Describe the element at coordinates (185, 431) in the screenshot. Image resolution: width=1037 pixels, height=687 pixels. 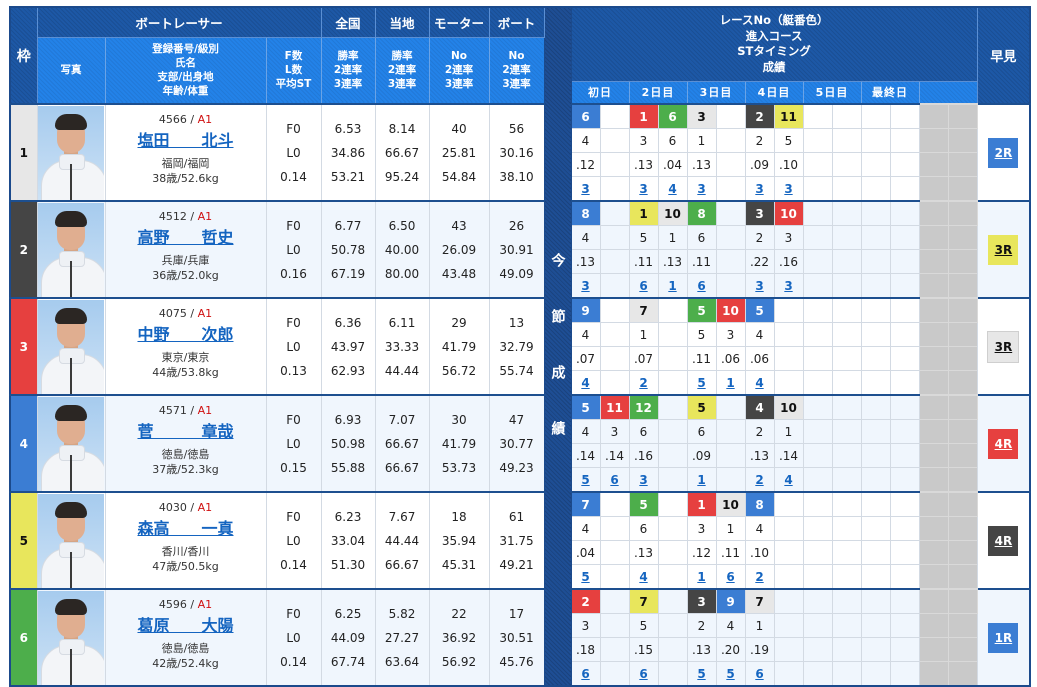
I see `racer-name-link: 菅 章哉` at that location.